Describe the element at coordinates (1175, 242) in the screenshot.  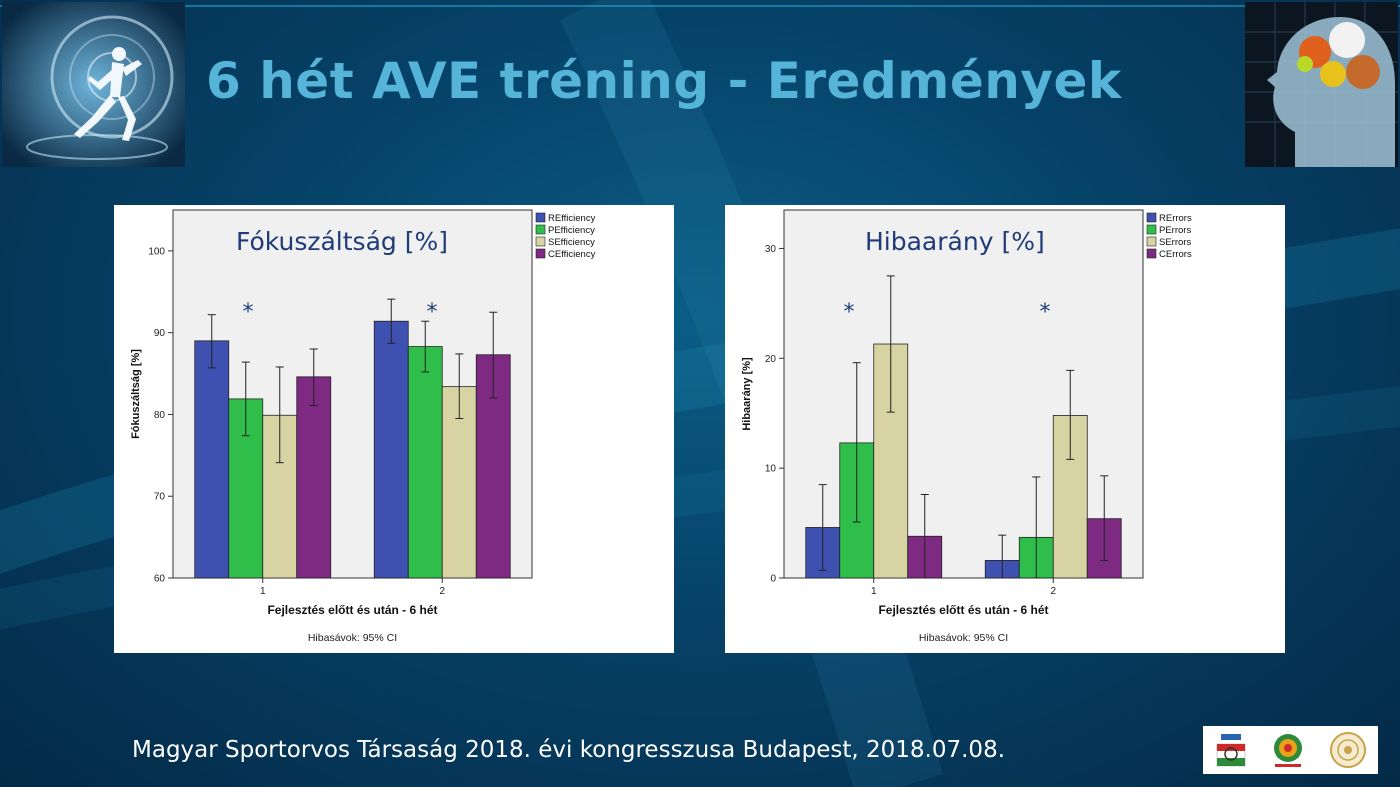
I see `legend-label-SErrors: SErrors` at that location.